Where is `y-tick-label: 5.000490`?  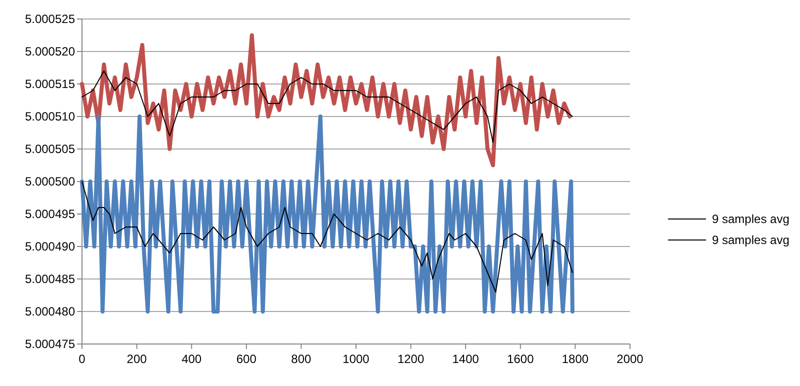 y-tick-label: 5.000490 is located at coordinates (50, 247).